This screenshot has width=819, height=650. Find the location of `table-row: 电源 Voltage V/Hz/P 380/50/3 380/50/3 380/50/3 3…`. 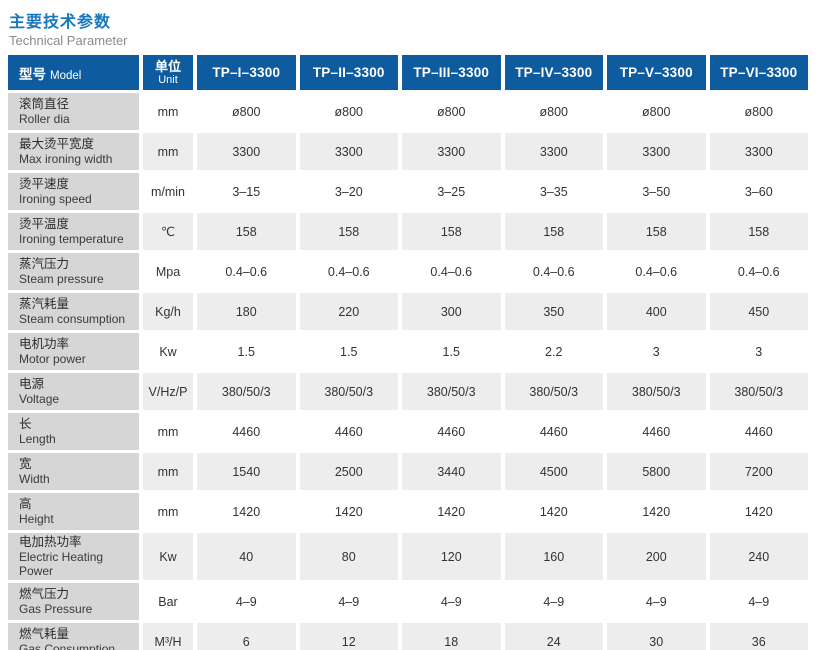

table-row: 电源 Voltage V/Hz/P 380/50/3 380/50/3 380/50/3 3… is located at coordinates (410, 393).